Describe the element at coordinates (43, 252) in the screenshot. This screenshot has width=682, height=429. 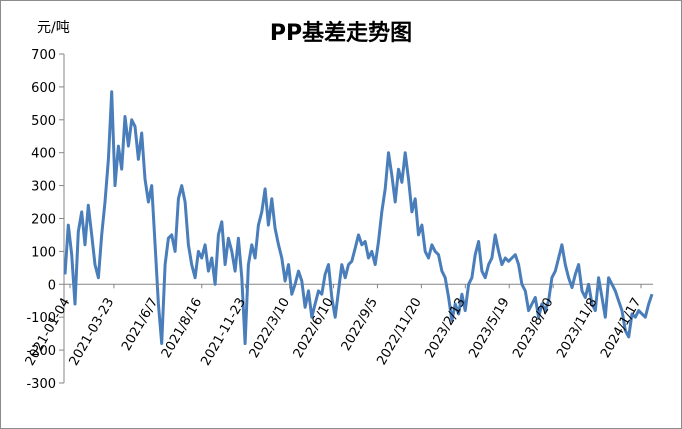
I see `y-tick-label: 100` at that location.